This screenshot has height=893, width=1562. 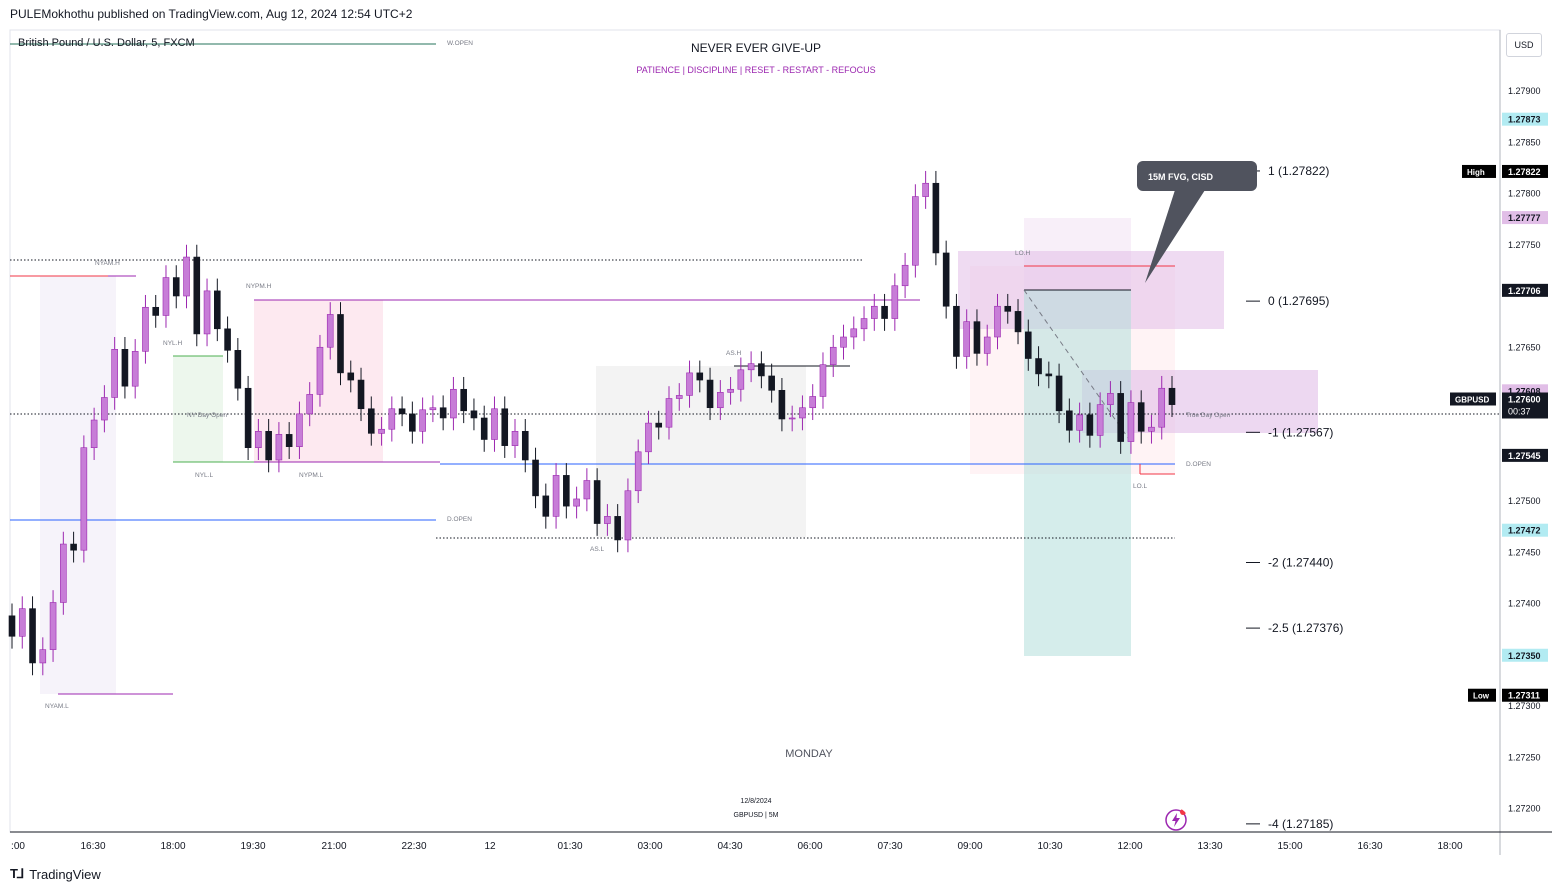 What do you see at coordinates (1175, 236) in the screenshot?
I see `callout-pointer` at bounding box center [1175, 236].